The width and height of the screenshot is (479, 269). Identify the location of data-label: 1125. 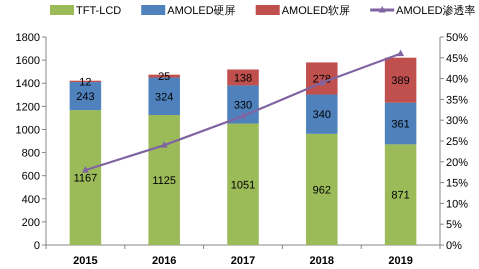
(164, 181).